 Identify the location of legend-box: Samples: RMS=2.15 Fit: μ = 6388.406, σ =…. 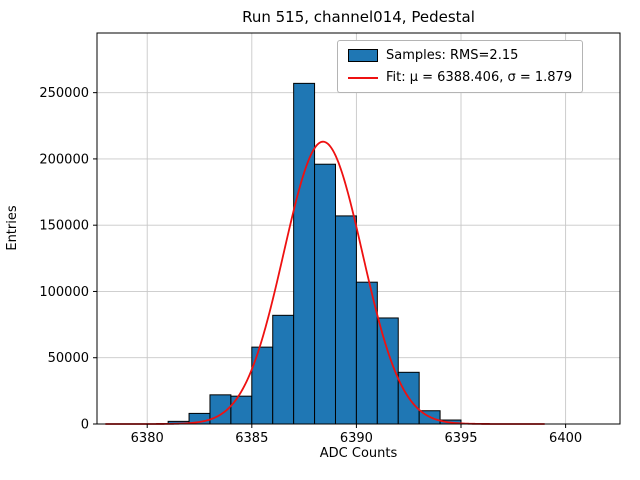
(460, 66).